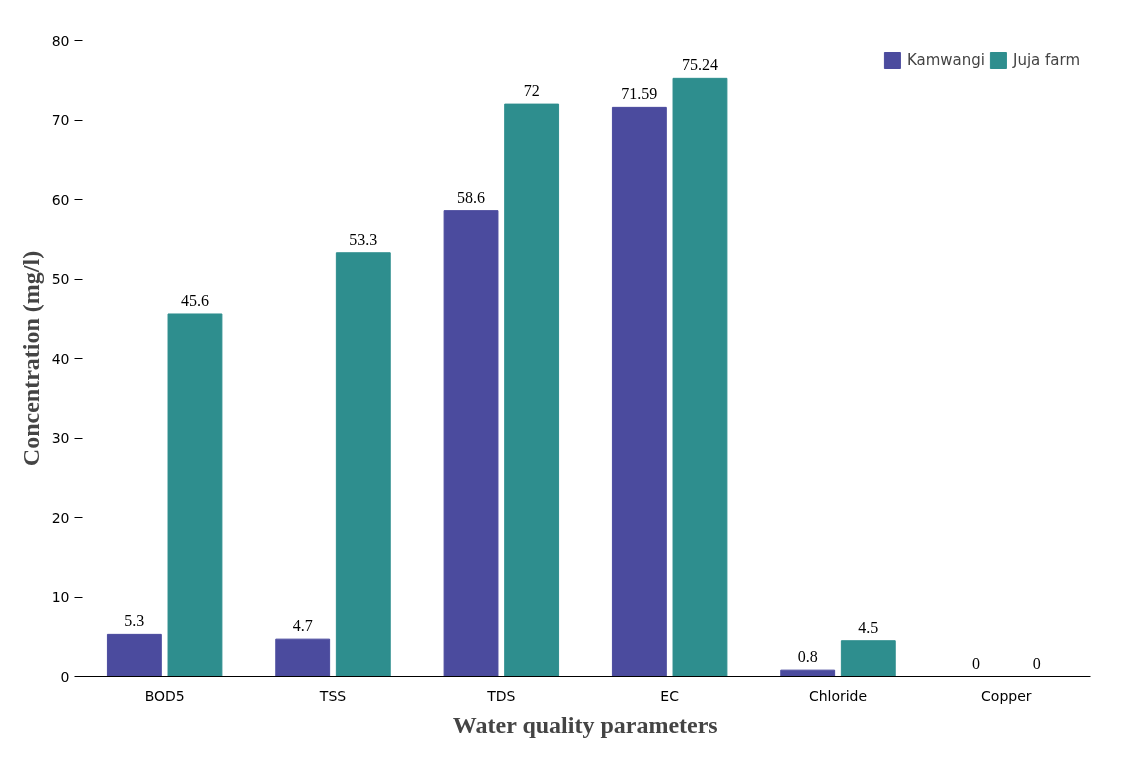  What do you see at coordinates (60, 517) in the screenshot?
I see `y-tick-label: 20` at bounding box center [60, 517].